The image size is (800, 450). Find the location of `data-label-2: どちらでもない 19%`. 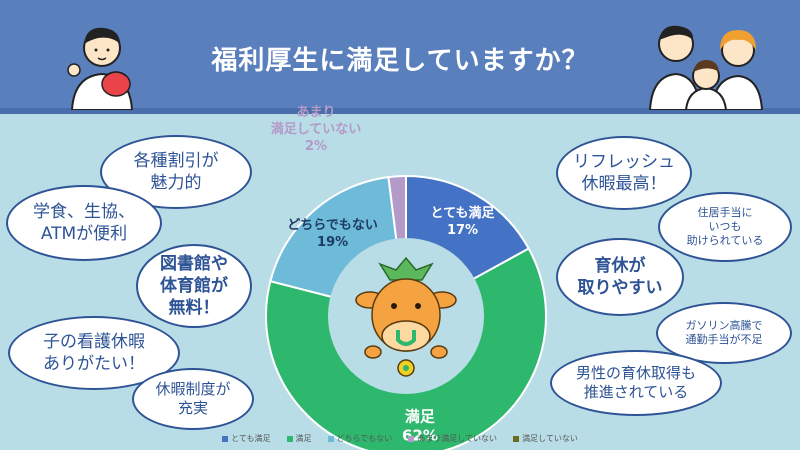

data-label-2: どちらでもない 19% is located at coordinates (332, 234).